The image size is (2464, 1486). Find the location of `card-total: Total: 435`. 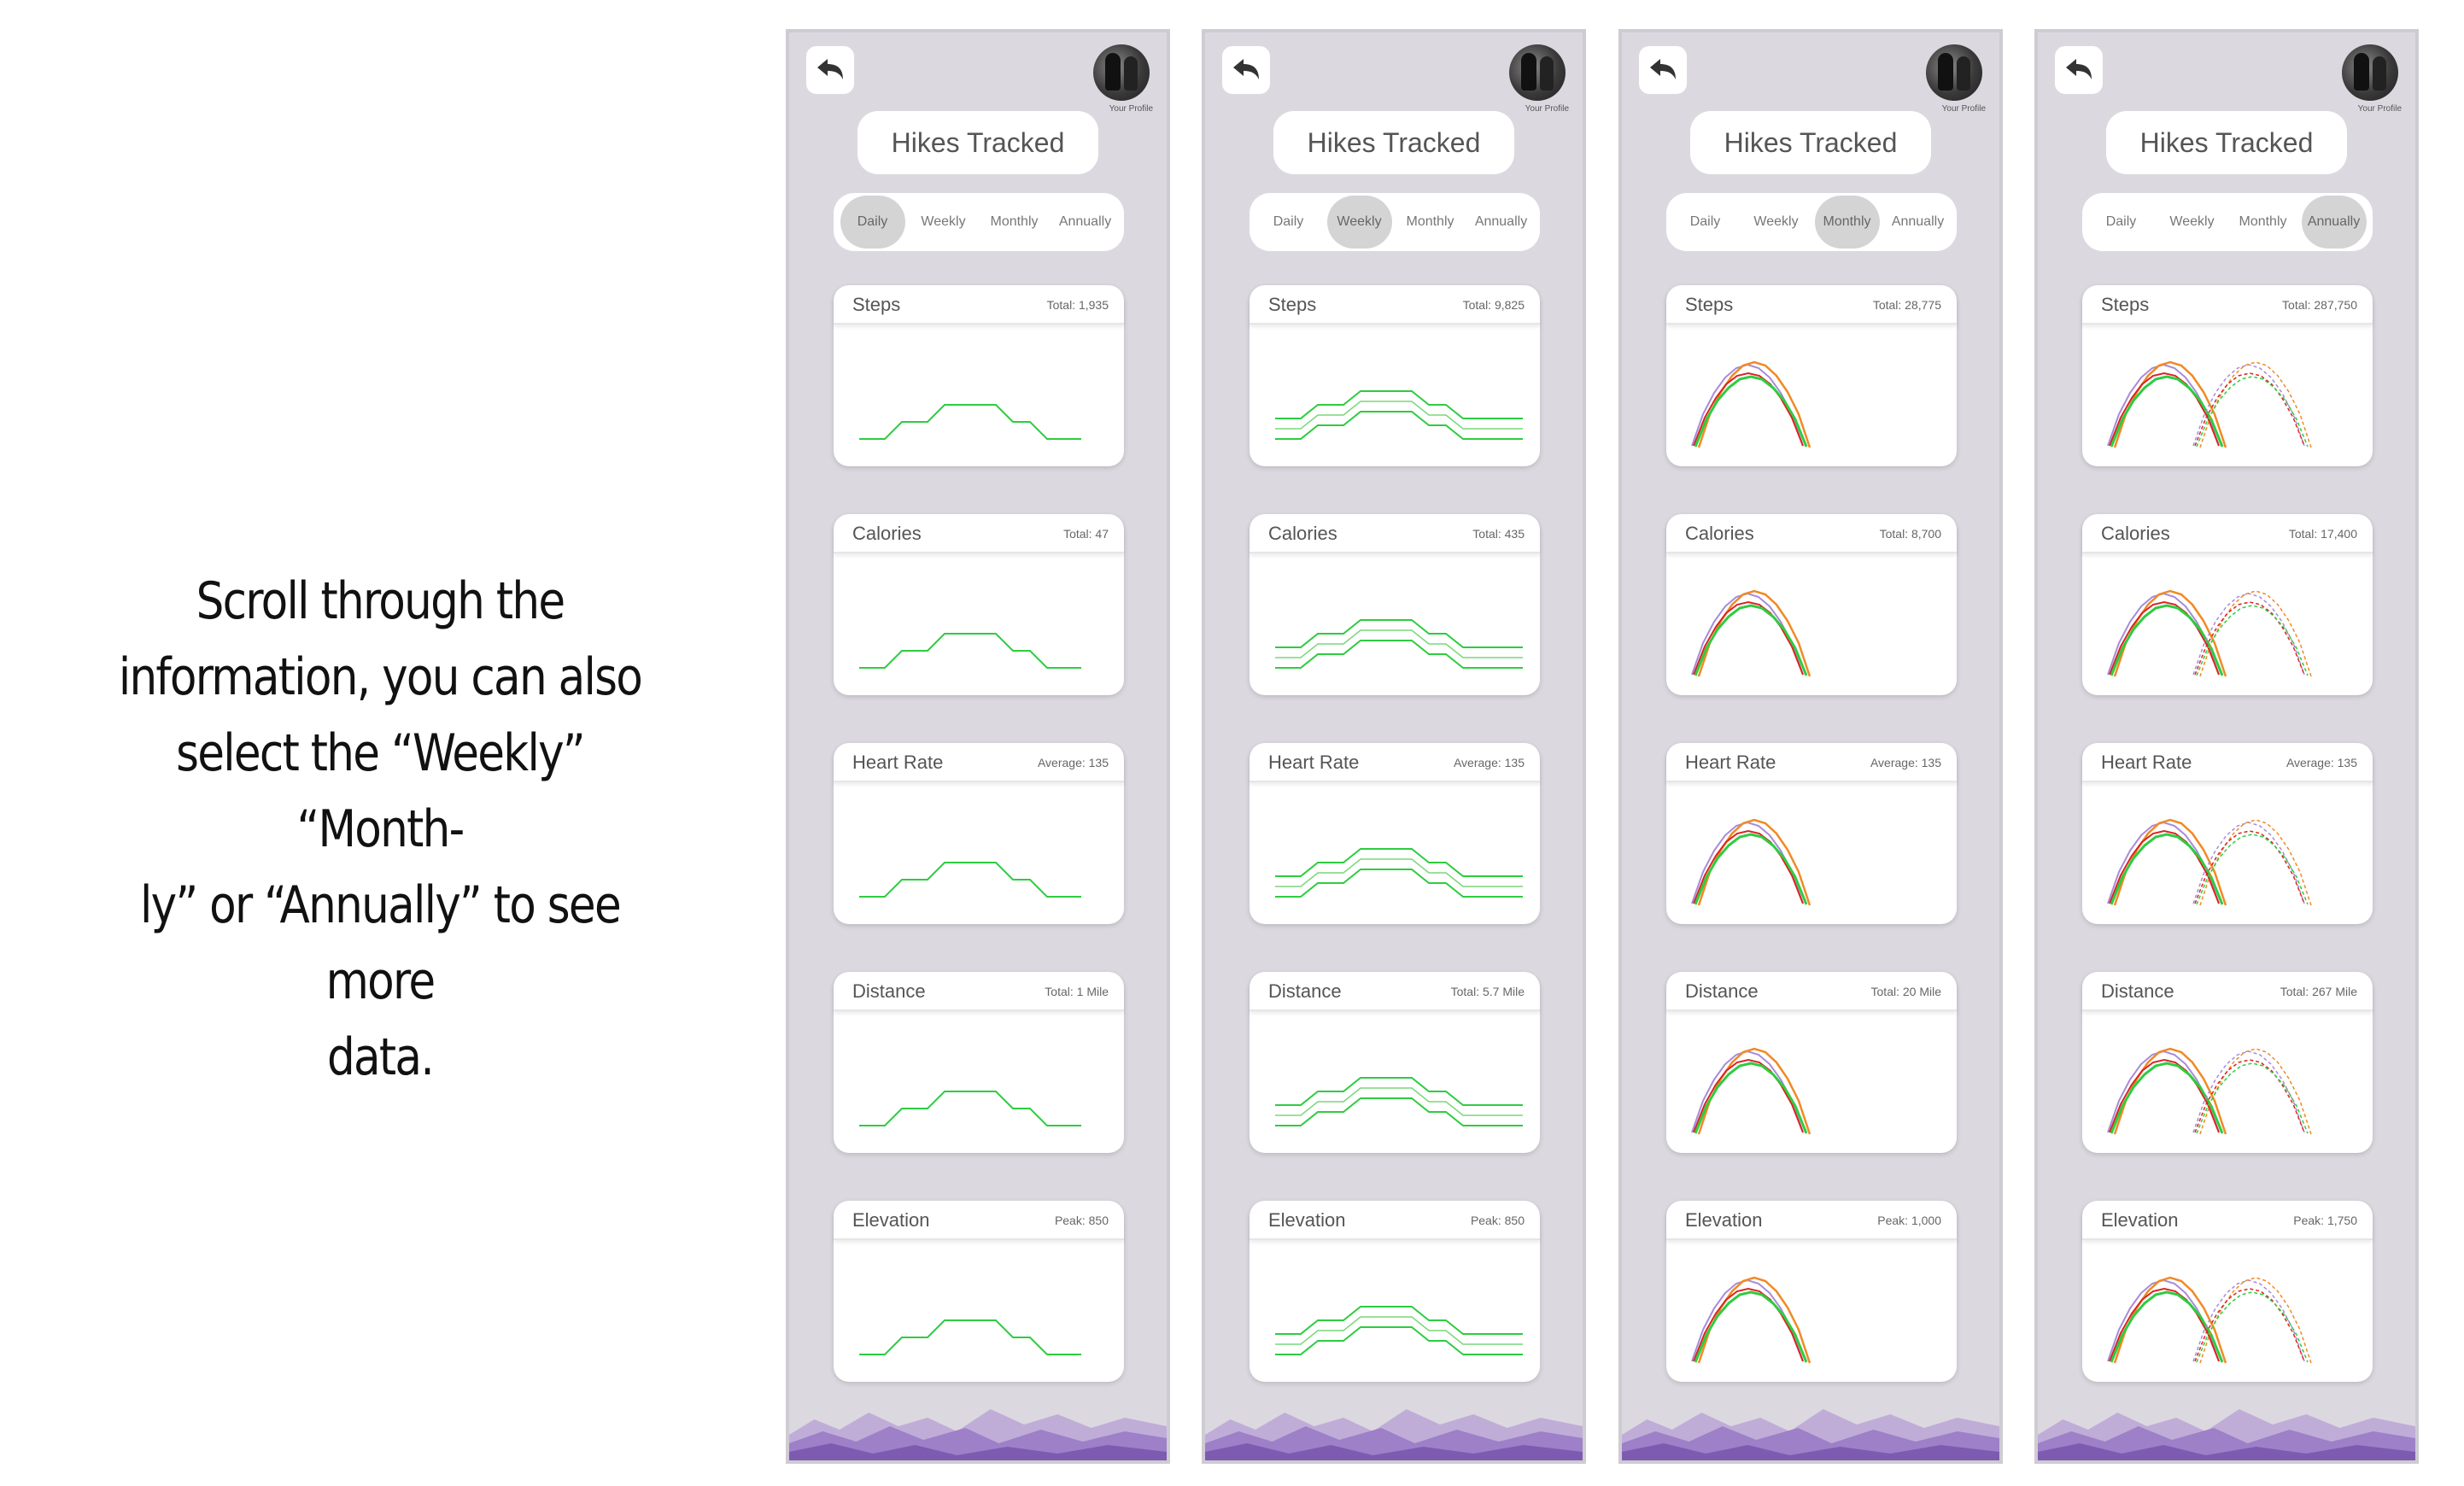

card-total: Total: 435 is located at coordinates (1498, 534).